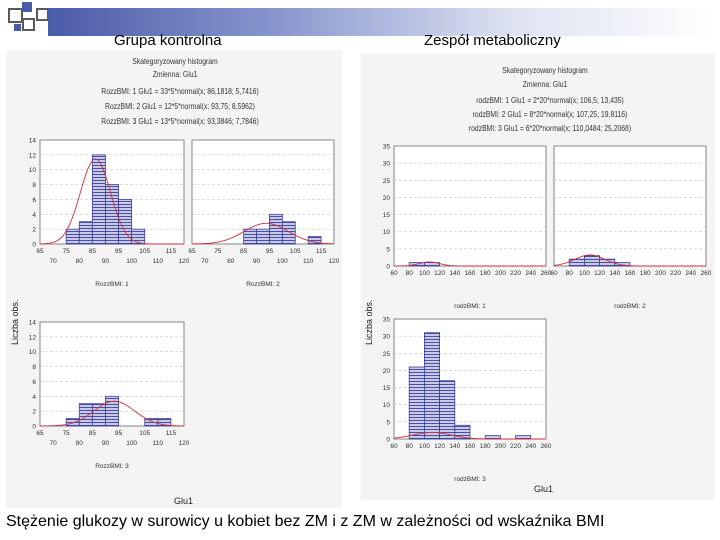 The image size is (720, 540). I want to click on plot-area, so click(263, 192).